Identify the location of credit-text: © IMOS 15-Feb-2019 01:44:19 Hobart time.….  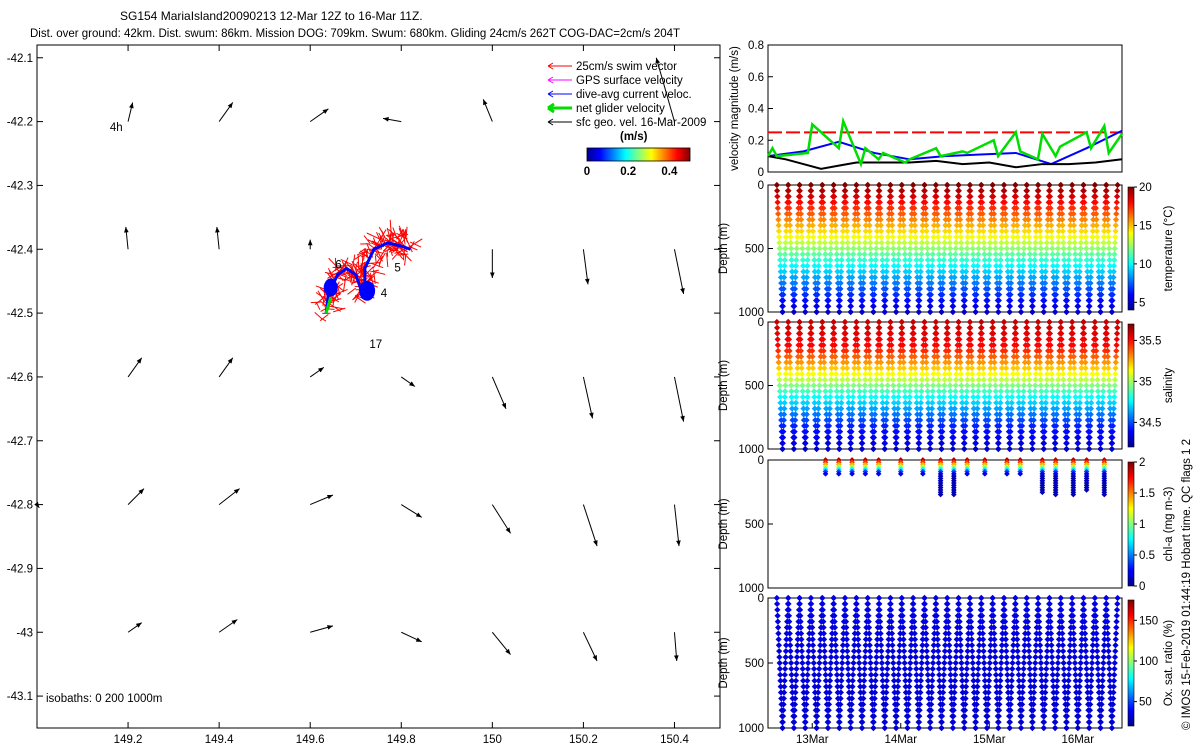
(1187, 584).